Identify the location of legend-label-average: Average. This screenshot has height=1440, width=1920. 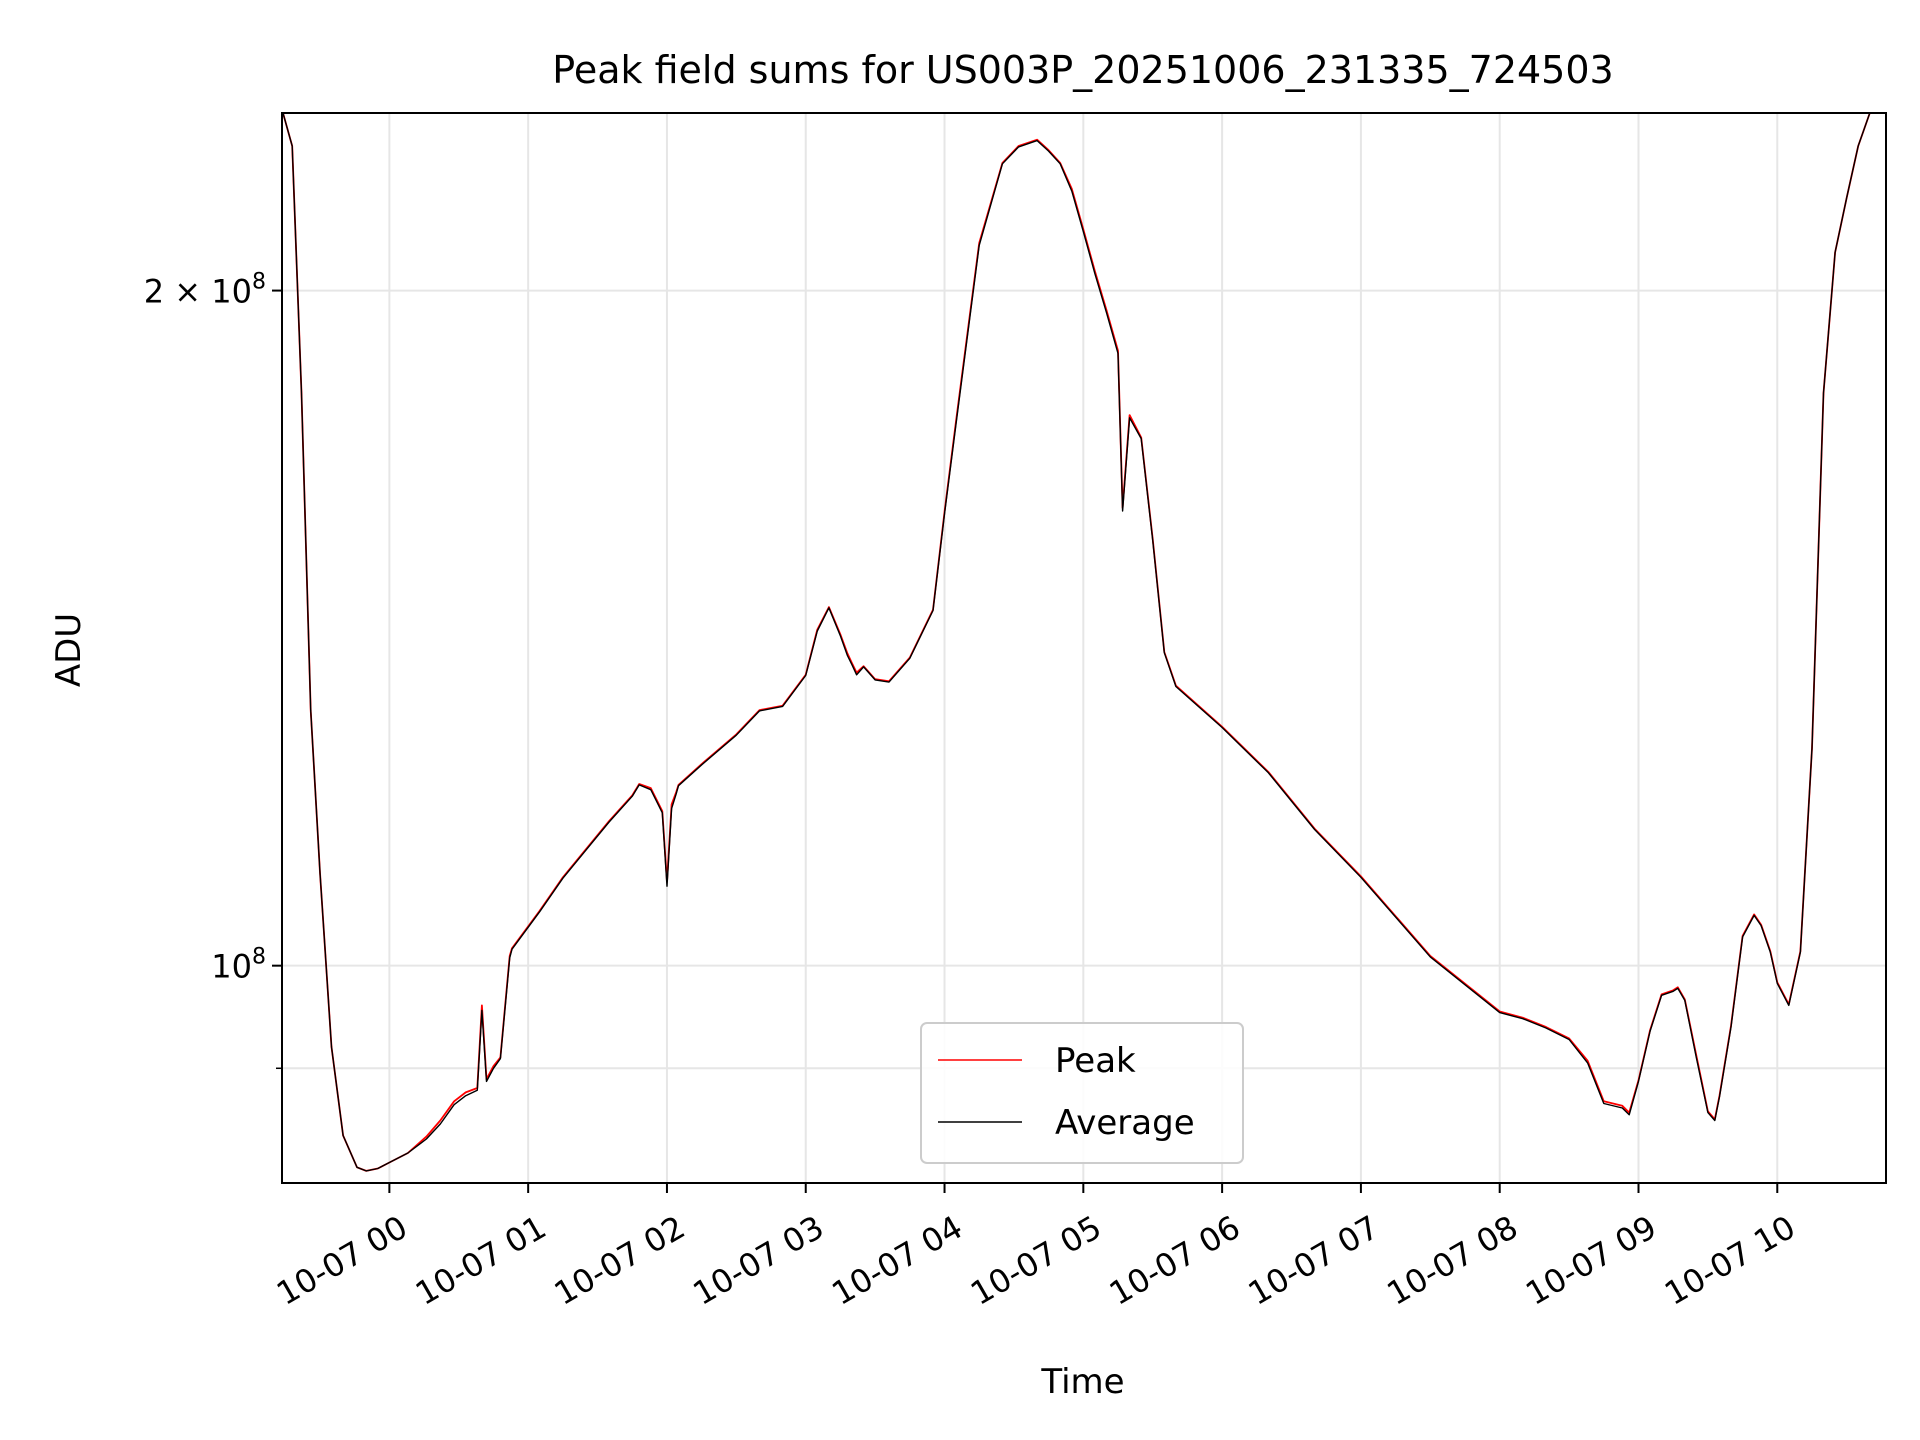
(1125, 1123).